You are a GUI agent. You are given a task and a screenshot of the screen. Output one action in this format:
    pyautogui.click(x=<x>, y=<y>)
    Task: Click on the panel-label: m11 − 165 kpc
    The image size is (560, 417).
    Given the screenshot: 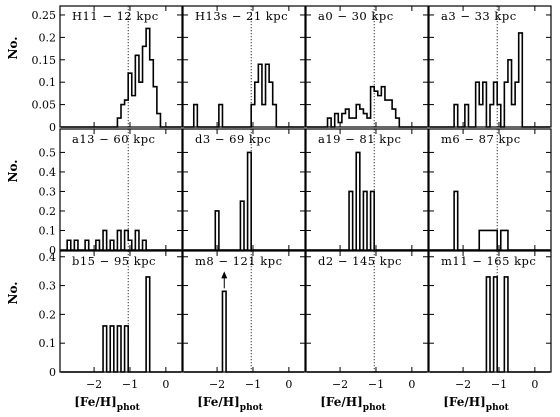 What is the action you would take?
    pyautogui.click(x=488, y=261)
    